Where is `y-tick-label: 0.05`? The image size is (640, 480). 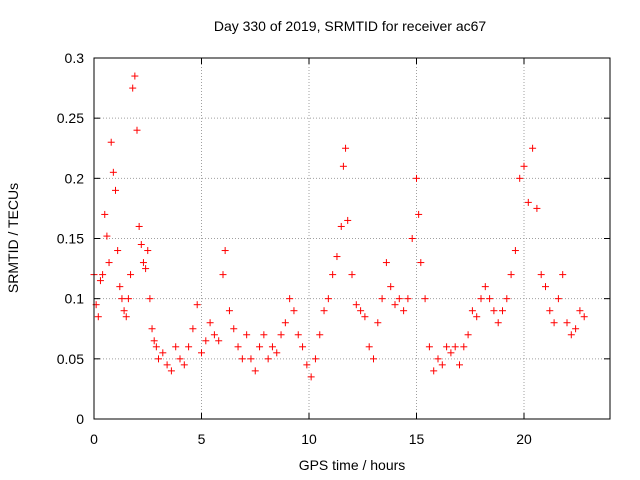 y-tick-label: 0.05 is located at coordinates (70, 359).